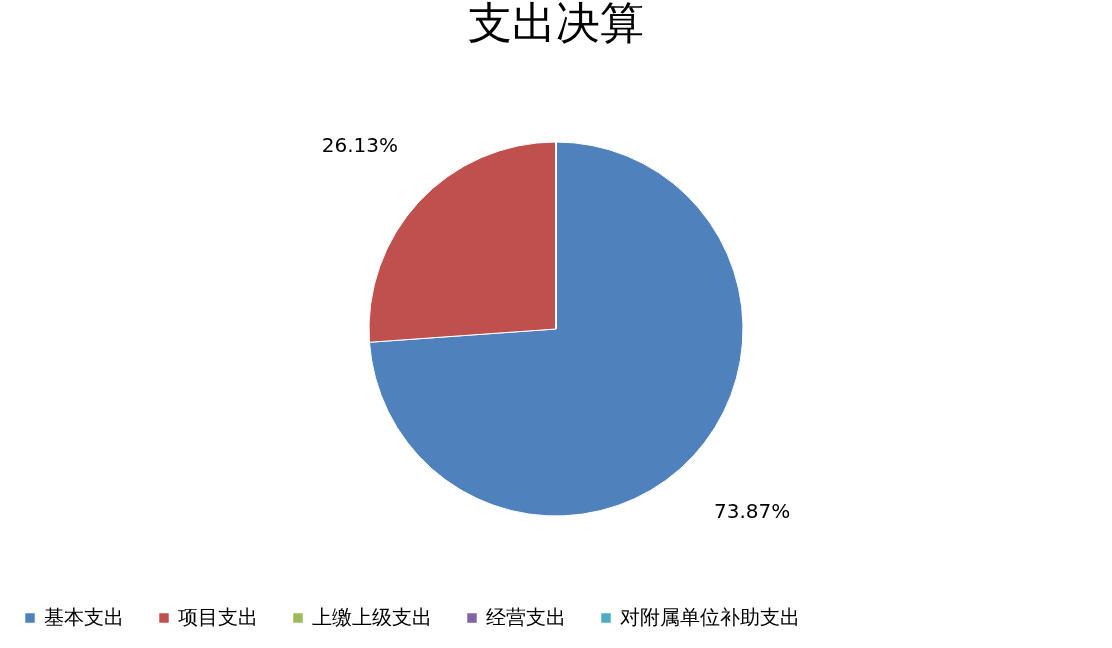 This screenshot has height=648, width=1112. Describe the element at coordinates (710, 617) in the screenshot. I see `legend-label: 对附属单位补助支出` at that location.